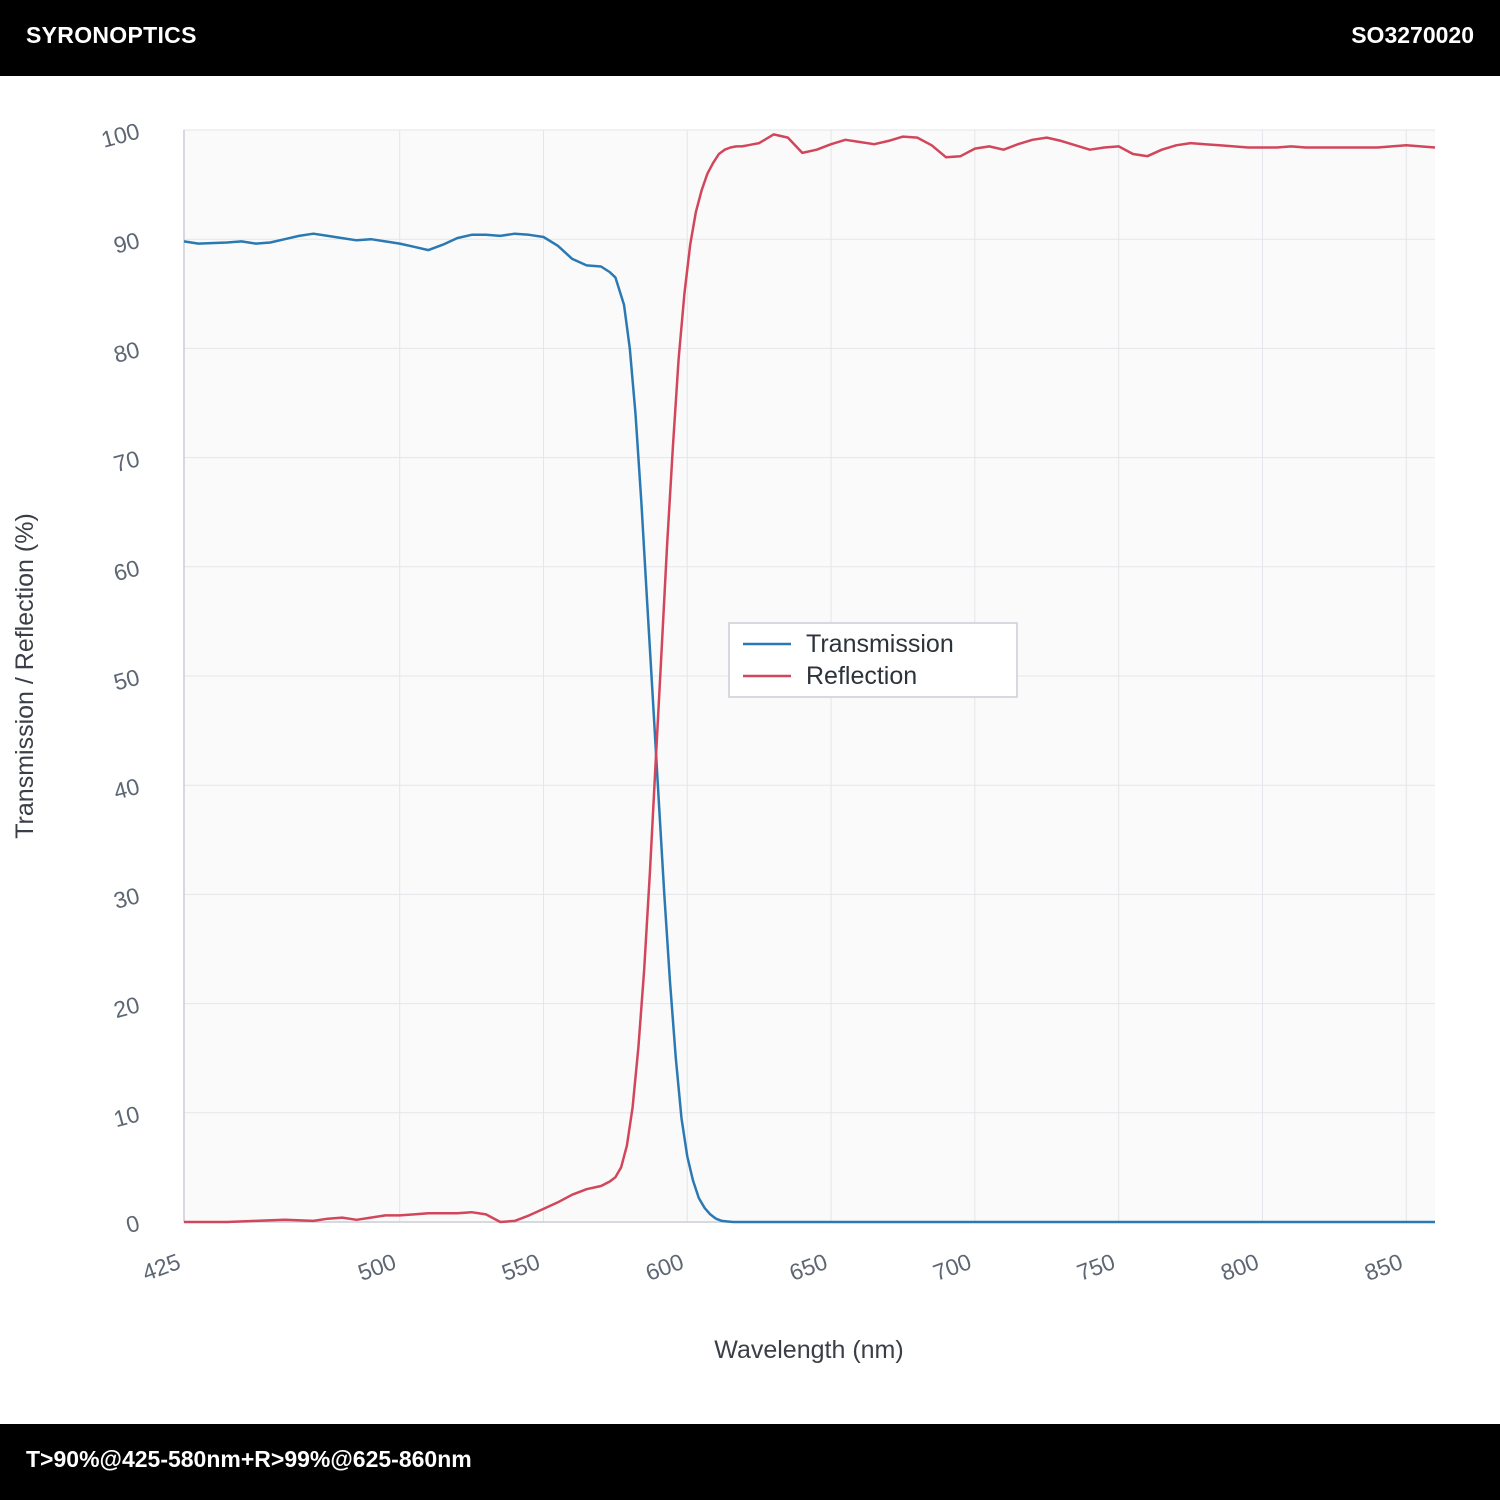 Image resolution: width=1500 pixels, height=1500 pixels. I want to click on x-tick-label: 700, so click(952, 1267).